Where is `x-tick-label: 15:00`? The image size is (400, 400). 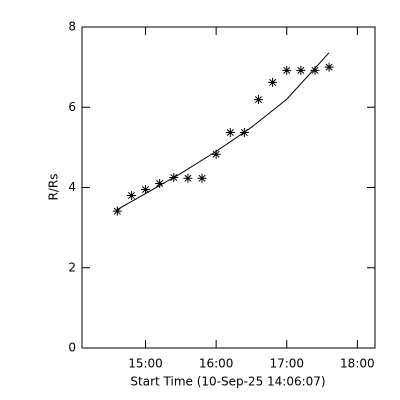 x-tick-label: 15:00 is located at coordinates (145, 364).